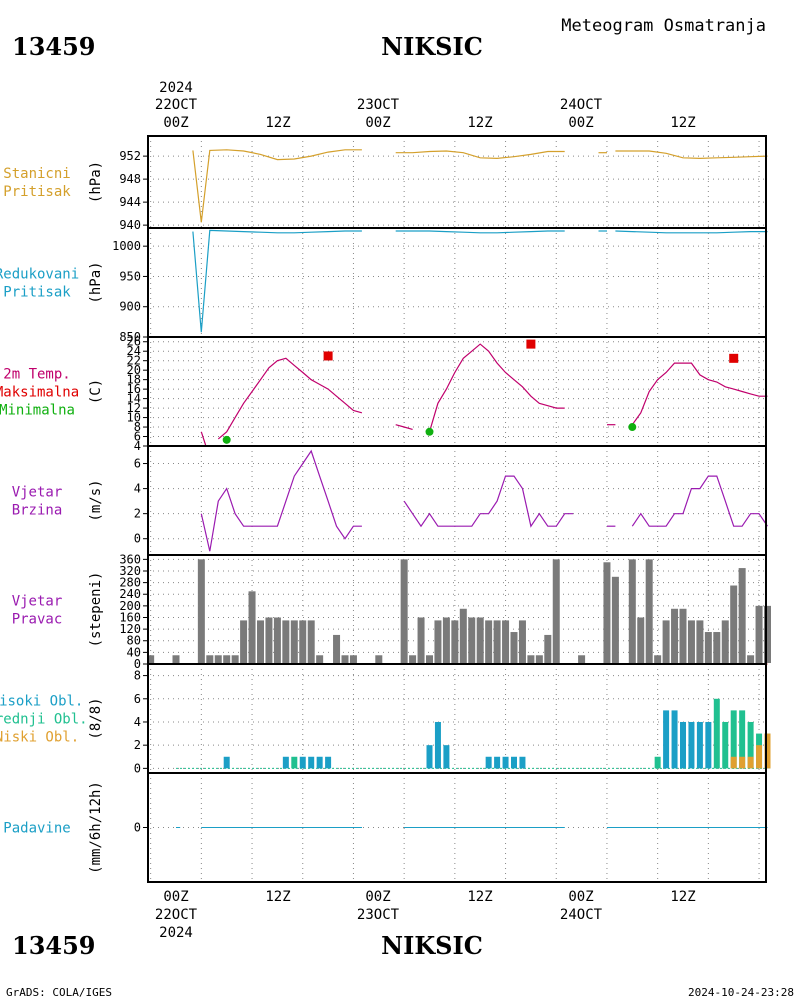  I want to click on top-hour-5: 00Z, so click(580, 123).